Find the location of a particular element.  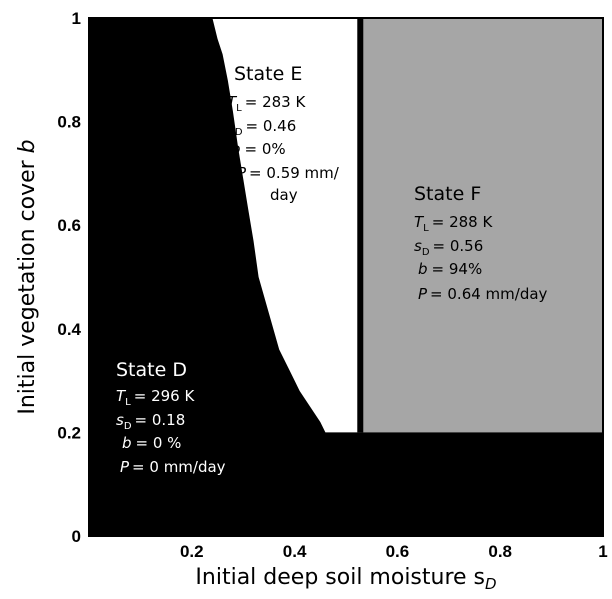

x-tick-label: 0.2 is located at coordinates (192, 551).